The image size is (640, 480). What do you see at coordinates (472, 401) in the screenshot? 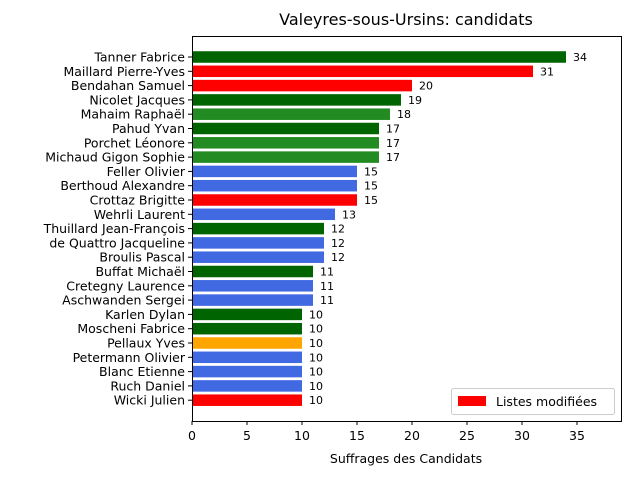
I see `legend-swatch` at bounding box center [472, 401].